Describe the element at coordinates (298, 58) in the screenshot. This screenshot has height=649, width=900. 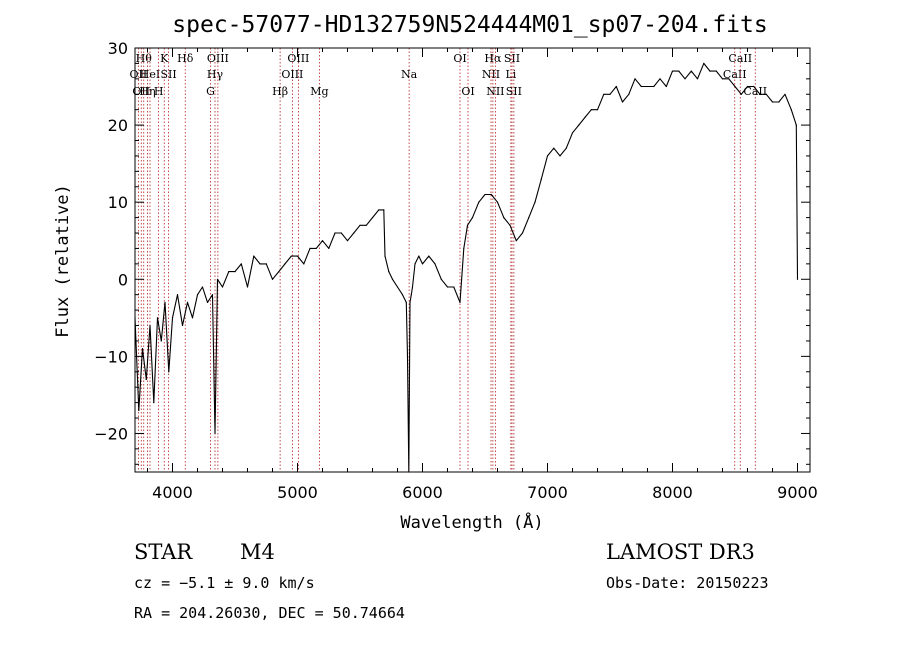
I see `line-label-14: OIII` at that location.